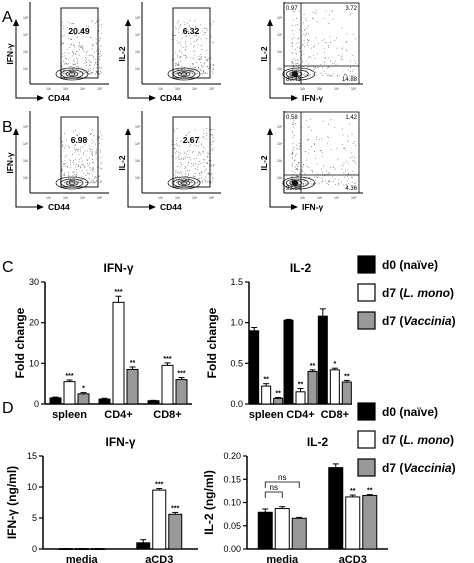 This screenshot has width=474, height=563. I want to click on flow-x-label: IFN-γ, so click(313, 207).